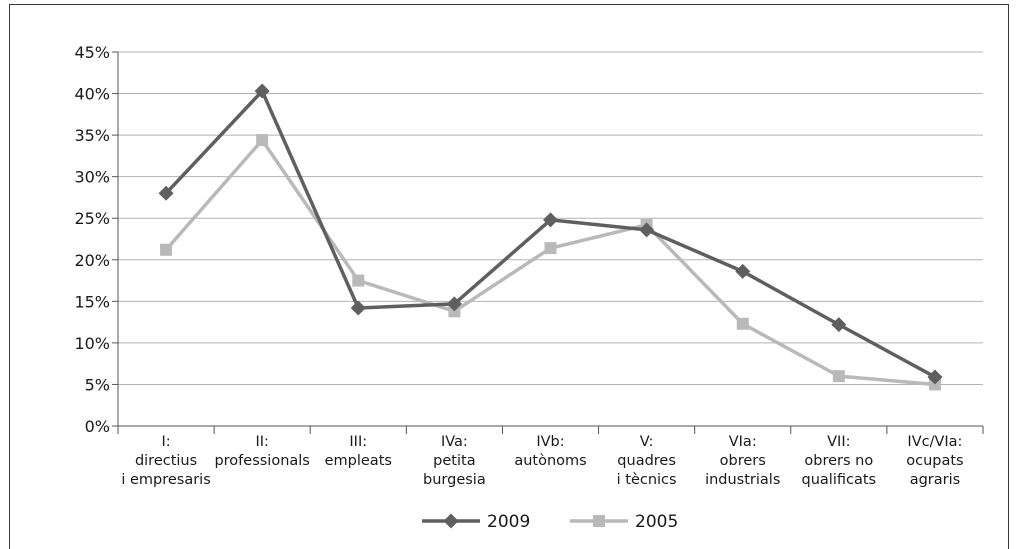  What do you see at coordinates (838, 442) in the screenshot?
I see `x-category-label: VII:` at bounding box center [838, 442].